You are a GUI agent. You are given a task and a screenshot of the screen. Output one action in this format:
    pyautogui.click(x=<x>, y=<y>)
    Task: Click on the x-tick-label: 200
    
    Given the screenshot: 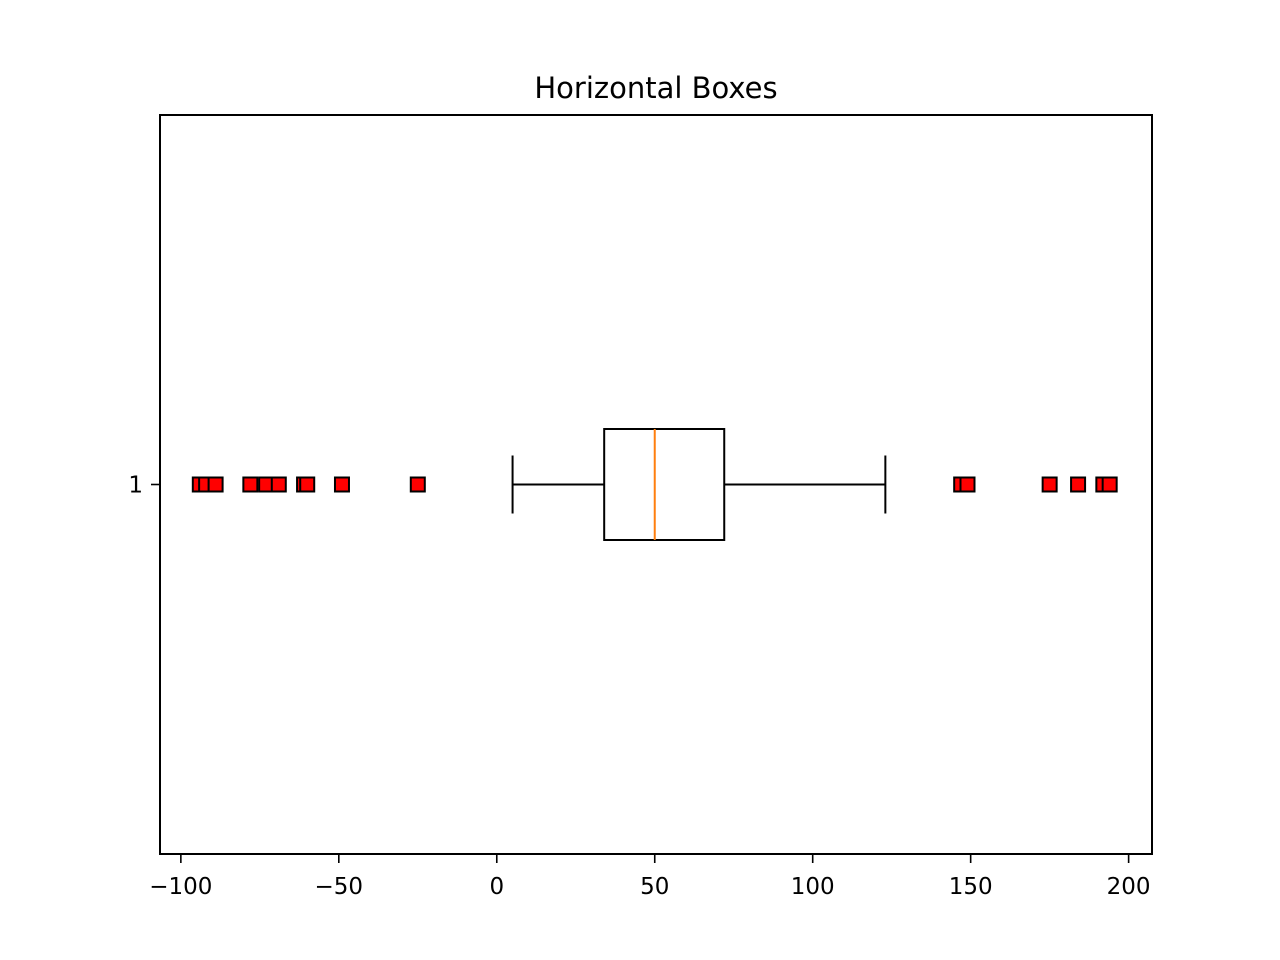 What is the action you would take?
    pyautogui.click(x=1129, y=887)
    